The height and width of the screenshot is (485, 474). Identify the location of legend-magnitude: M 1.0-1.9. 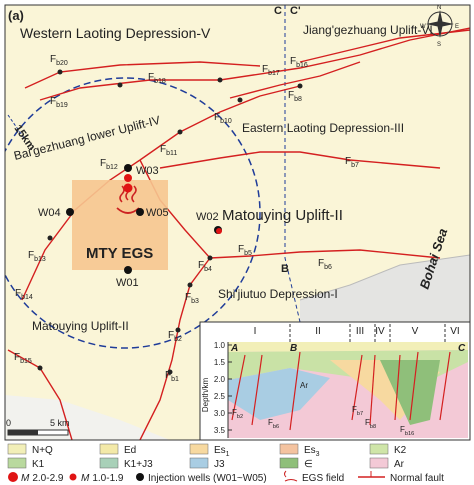
(102, 478).